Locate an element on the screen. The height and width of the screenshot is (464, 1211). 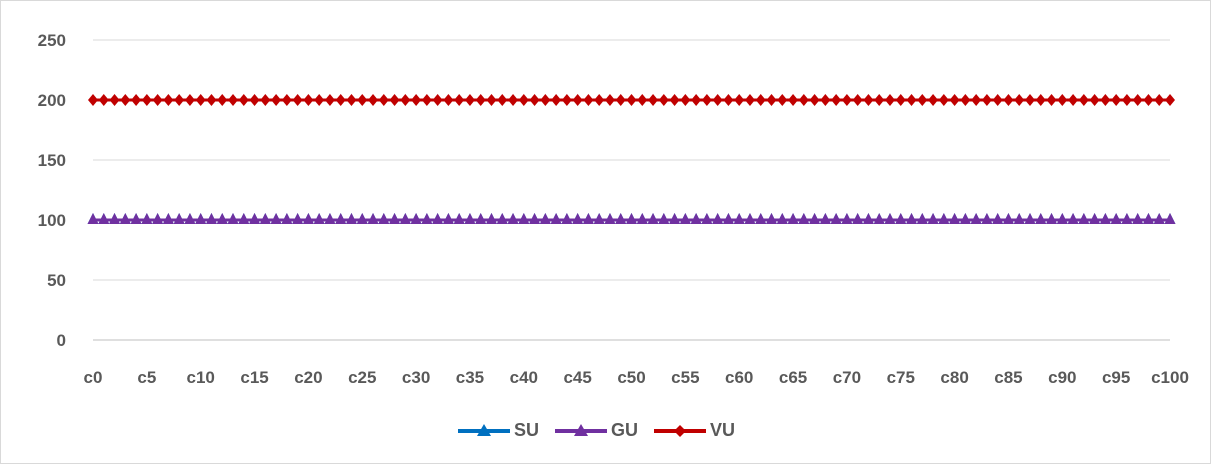
x-tick-label: c0 is located at coordinates (93, 377).